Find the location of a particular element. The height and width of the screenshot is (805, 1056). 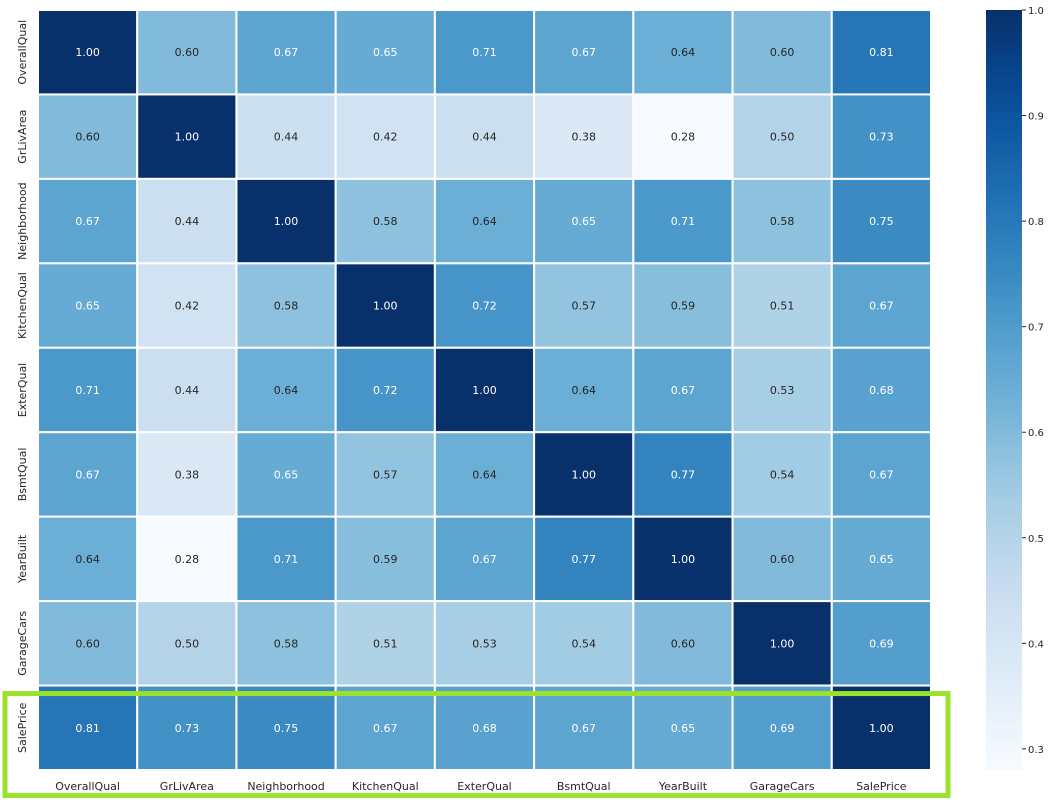

x-tick-label: BsmtQual is located at coordinates (584, 786).